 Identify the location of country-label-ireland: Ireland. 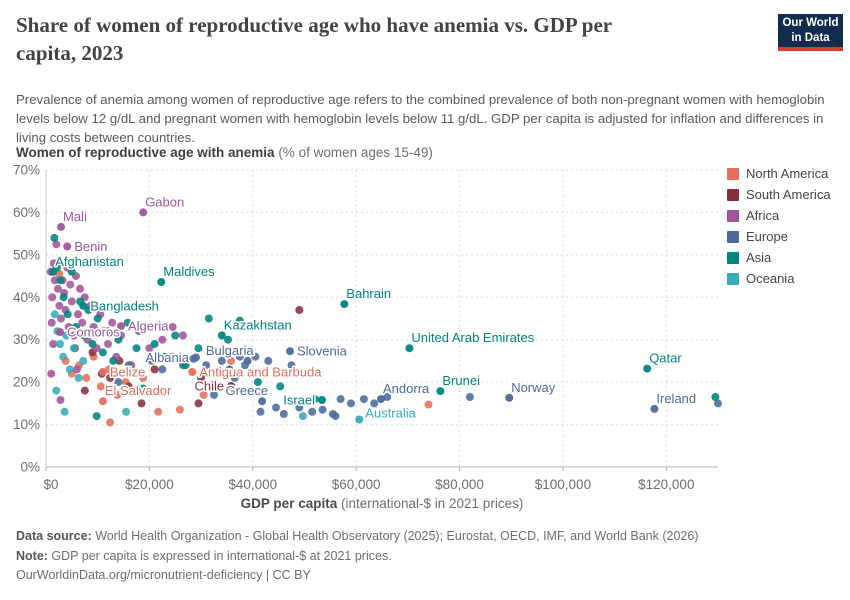
(676, 398).